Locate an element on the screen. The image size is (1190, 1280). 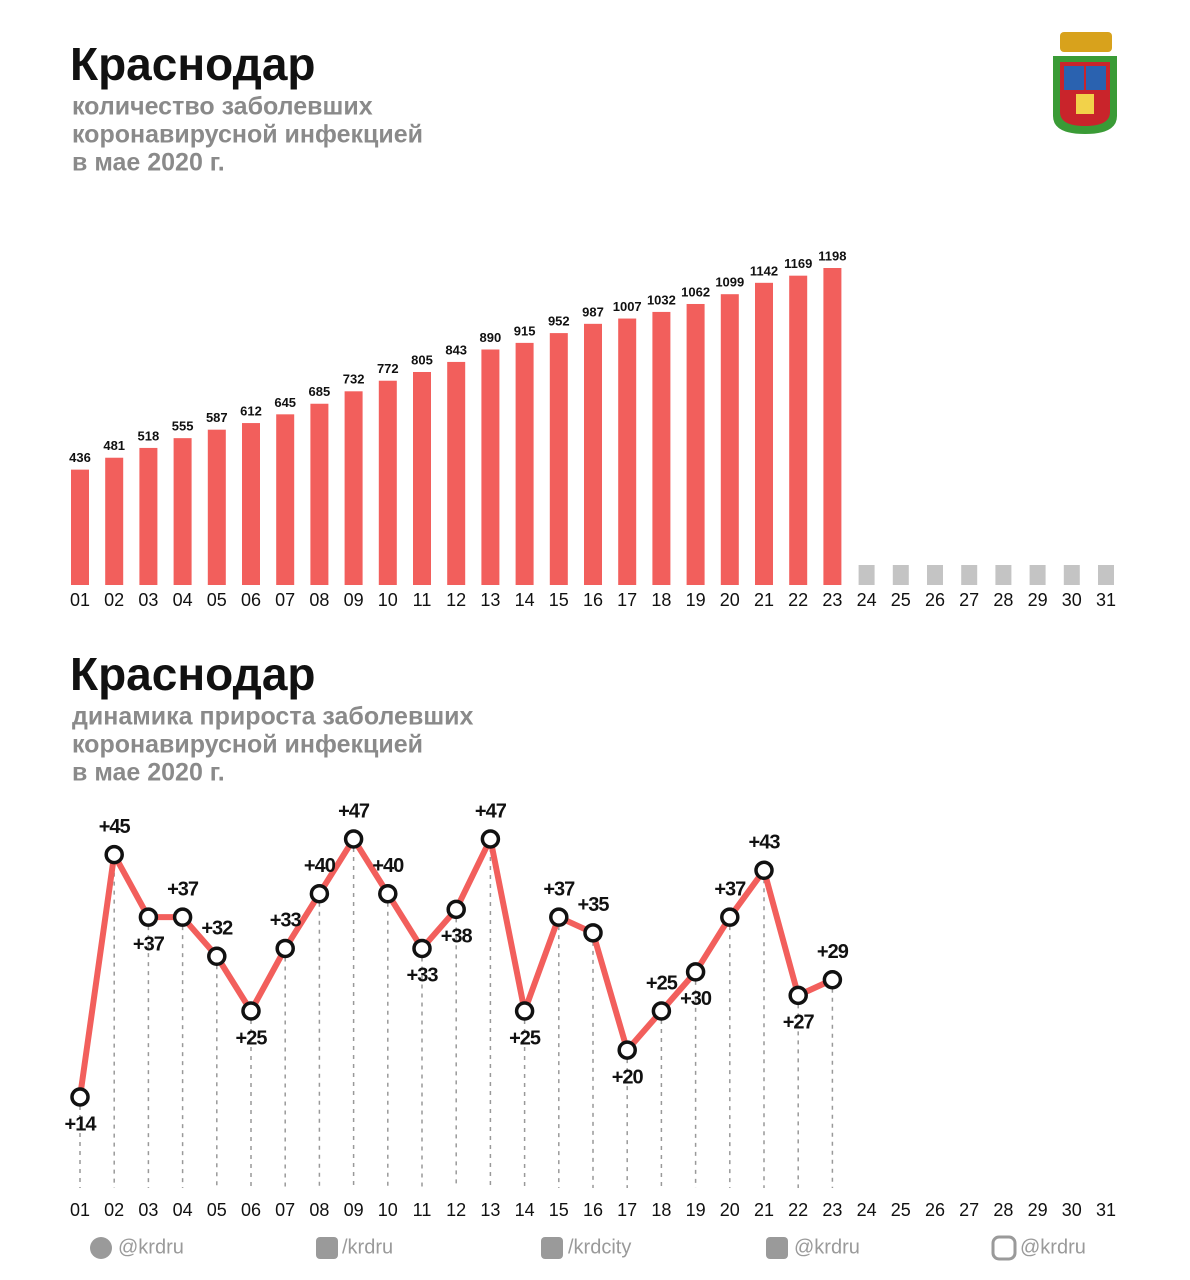
value-label: 1007 is located at coordinates (627, 306).